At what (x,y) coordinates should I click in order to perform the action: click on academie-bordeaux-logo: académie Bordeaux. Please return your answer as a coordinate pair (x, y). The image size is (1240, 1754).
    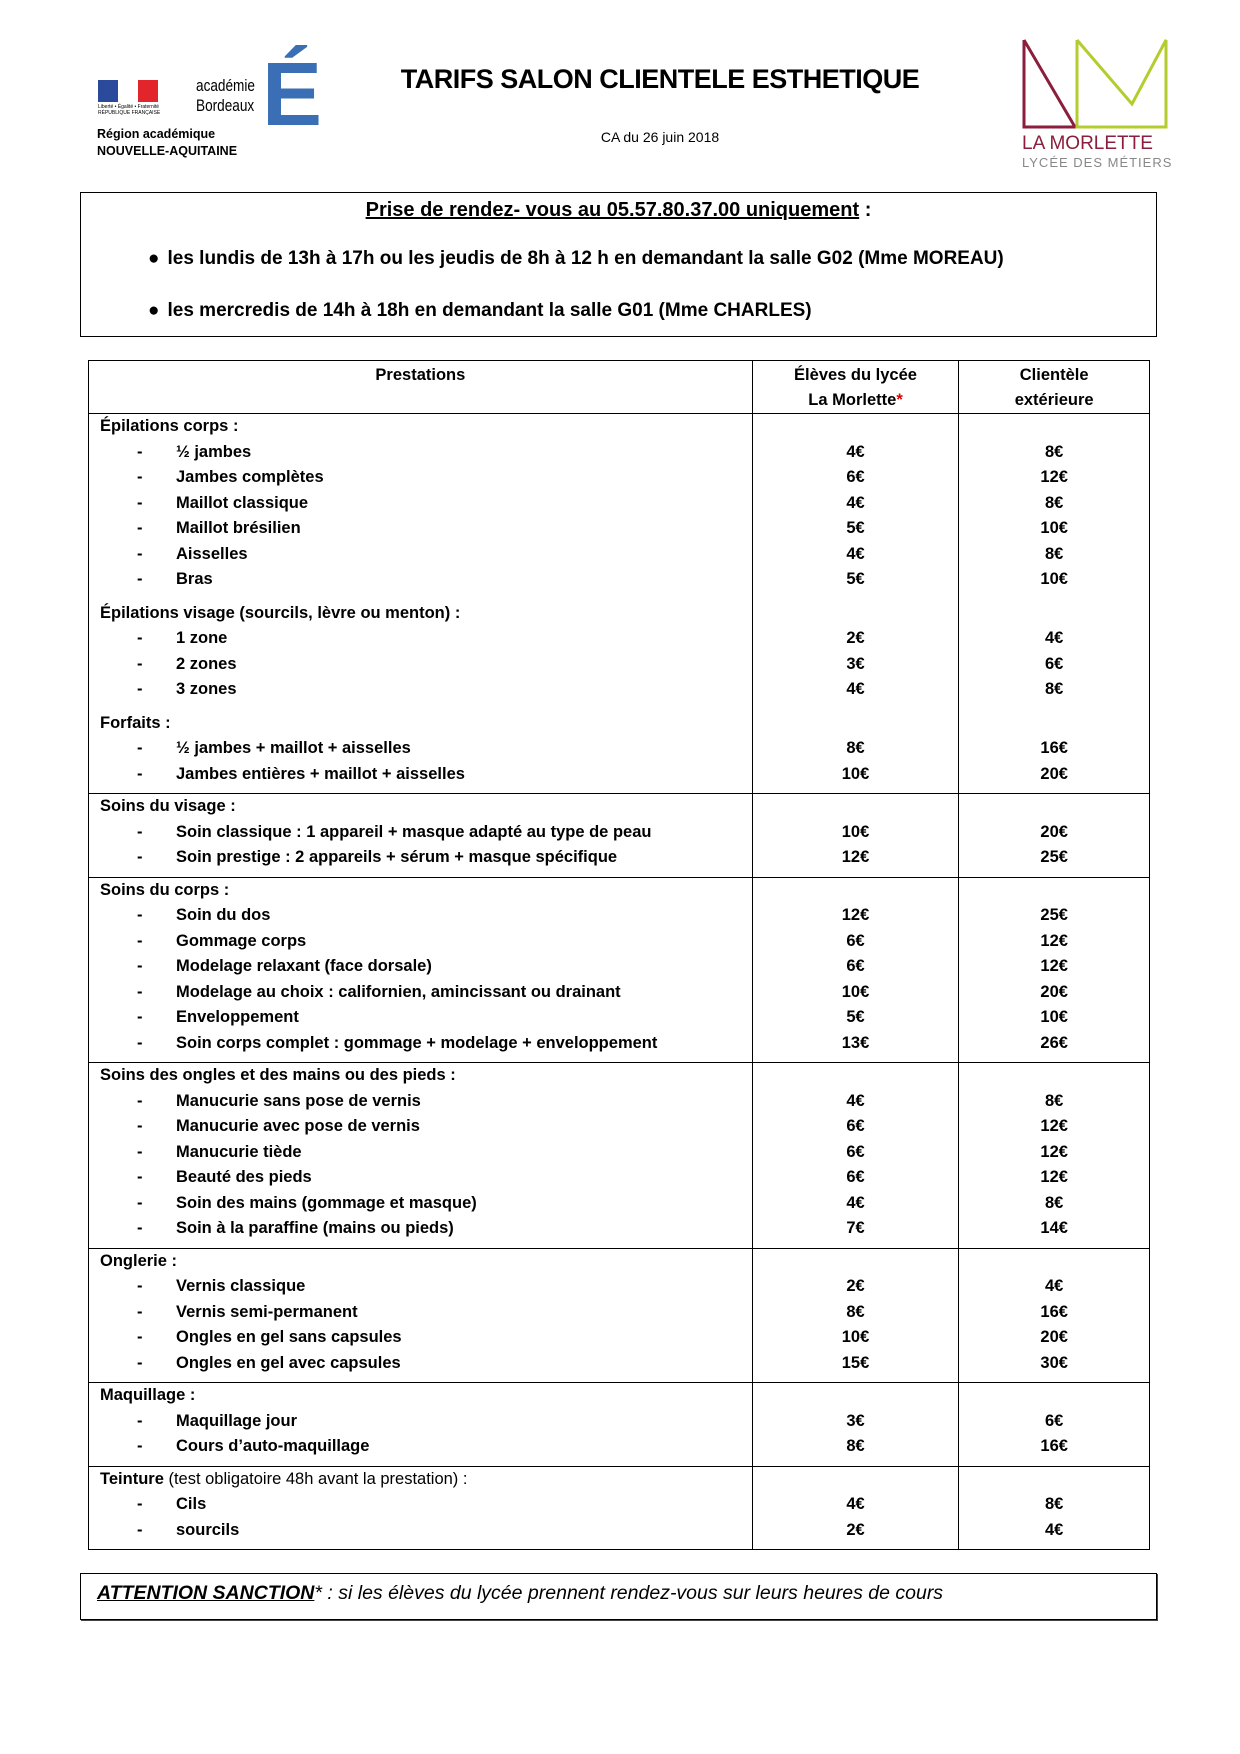
    Looking at the image, I should click on (225, 96).